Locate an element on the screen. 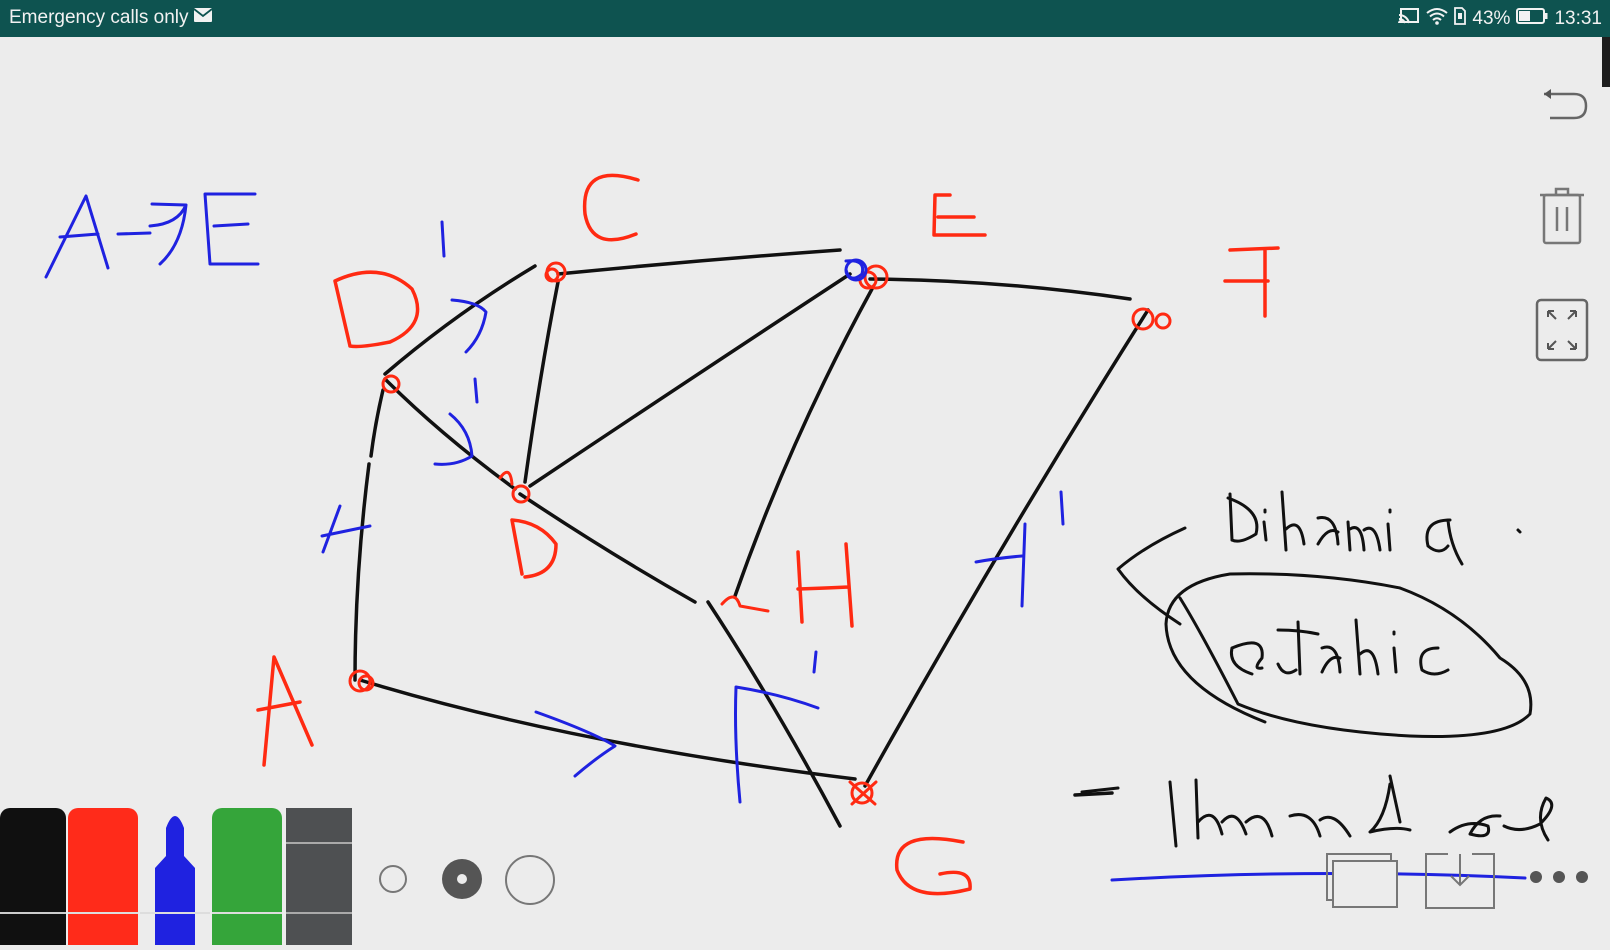  status-bar: Emergency calls only 43% 13:31 is located at coordinates (805, 18).